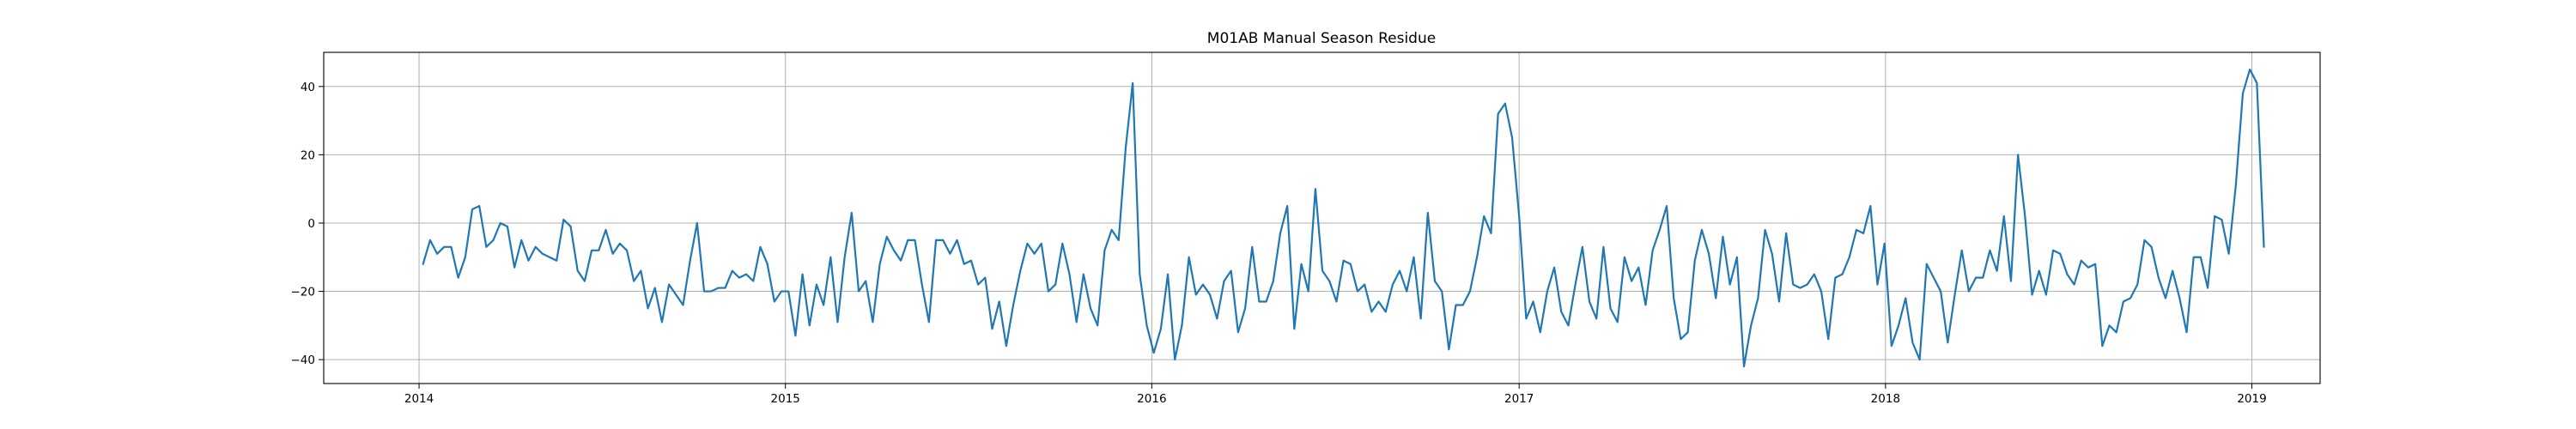  What do you see at coordinates (303, 360) in the screenshot?
I see `y-tick-label: −40` at bounding box center [303, 360].